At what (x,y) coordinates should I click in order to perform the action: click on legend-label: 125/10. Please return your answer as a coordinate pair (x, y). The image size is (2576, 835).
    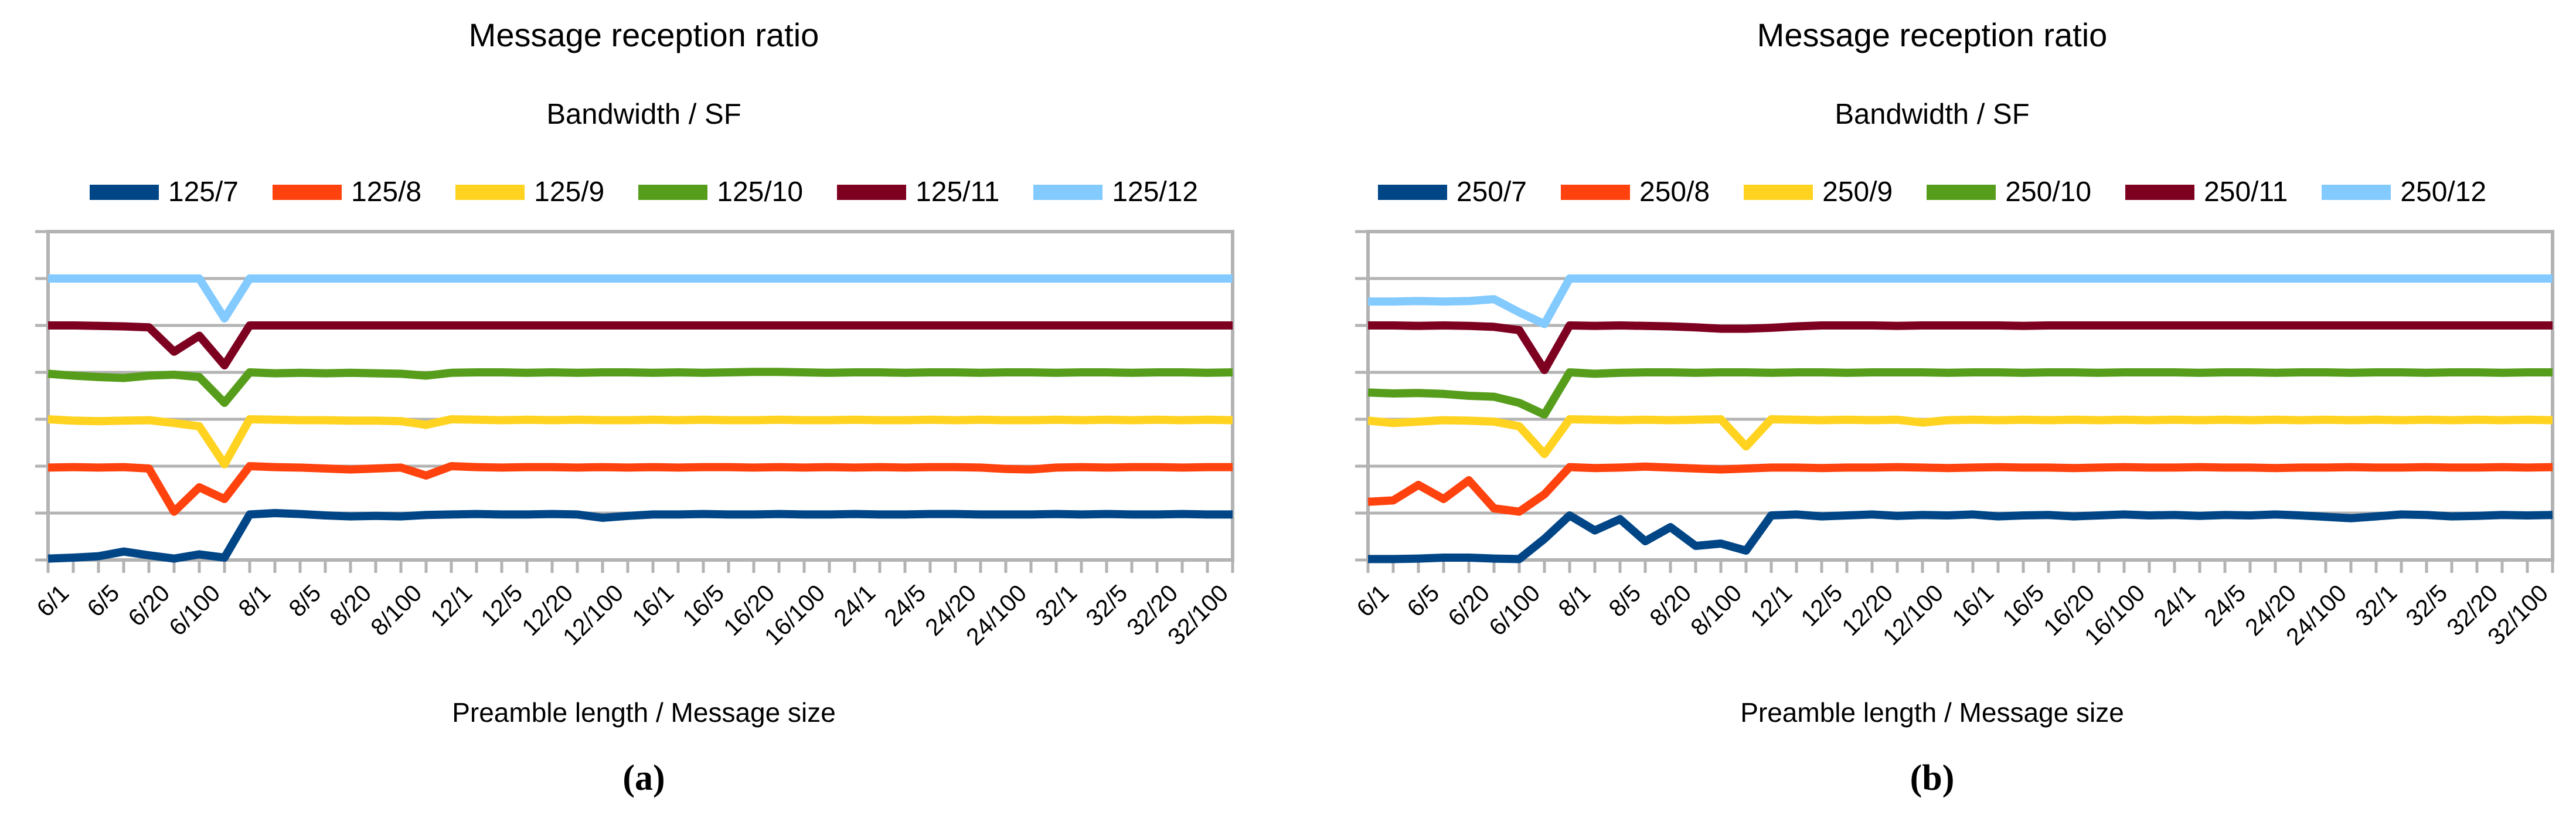
    Looking at the image, I should click on (760, 192).